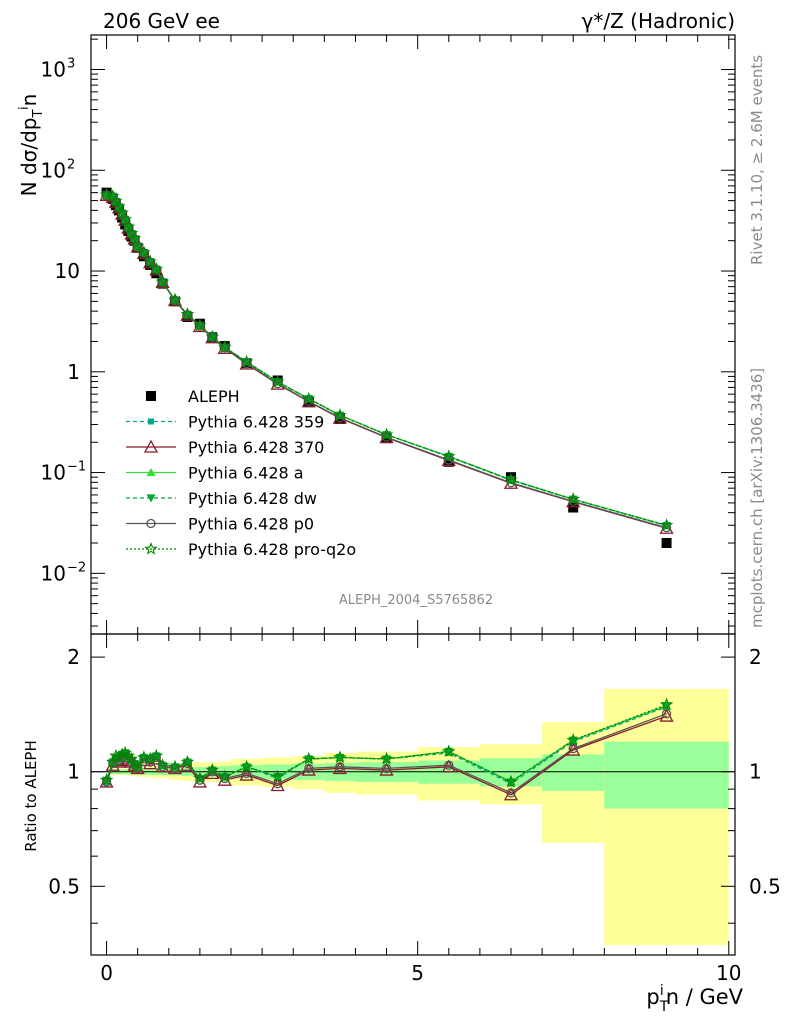 This screenshot has width=786, height=1024. I want to click on main-y-axis-label-sub: T, so click(38, 114).